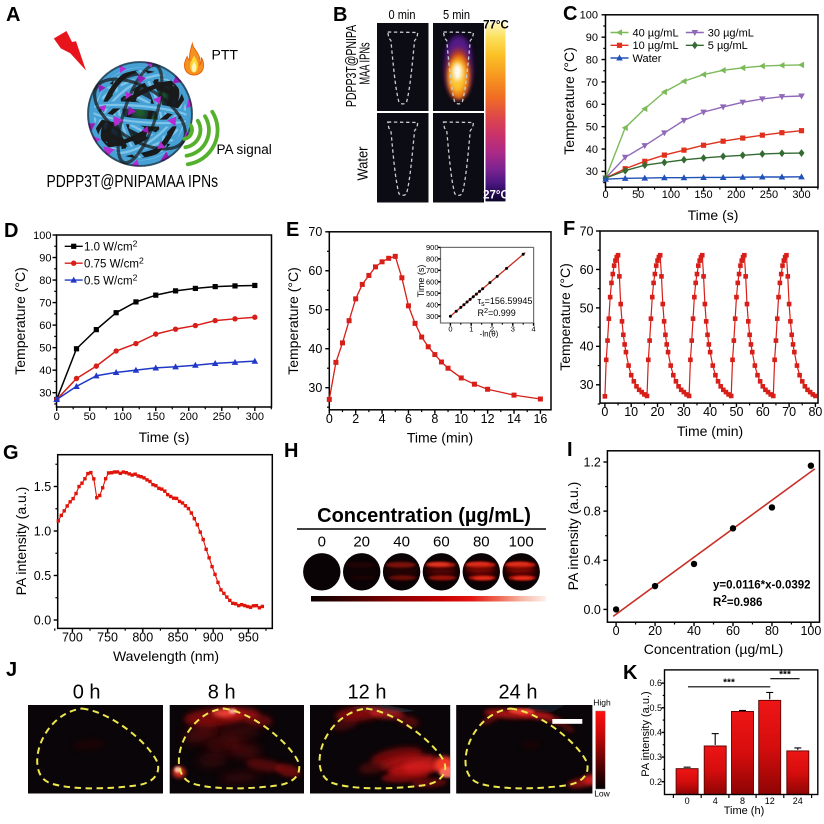  What do you see at coordinates (471, 329) in the screenshot?
I see `svg-text: 1` at bounding box center [471, 329].